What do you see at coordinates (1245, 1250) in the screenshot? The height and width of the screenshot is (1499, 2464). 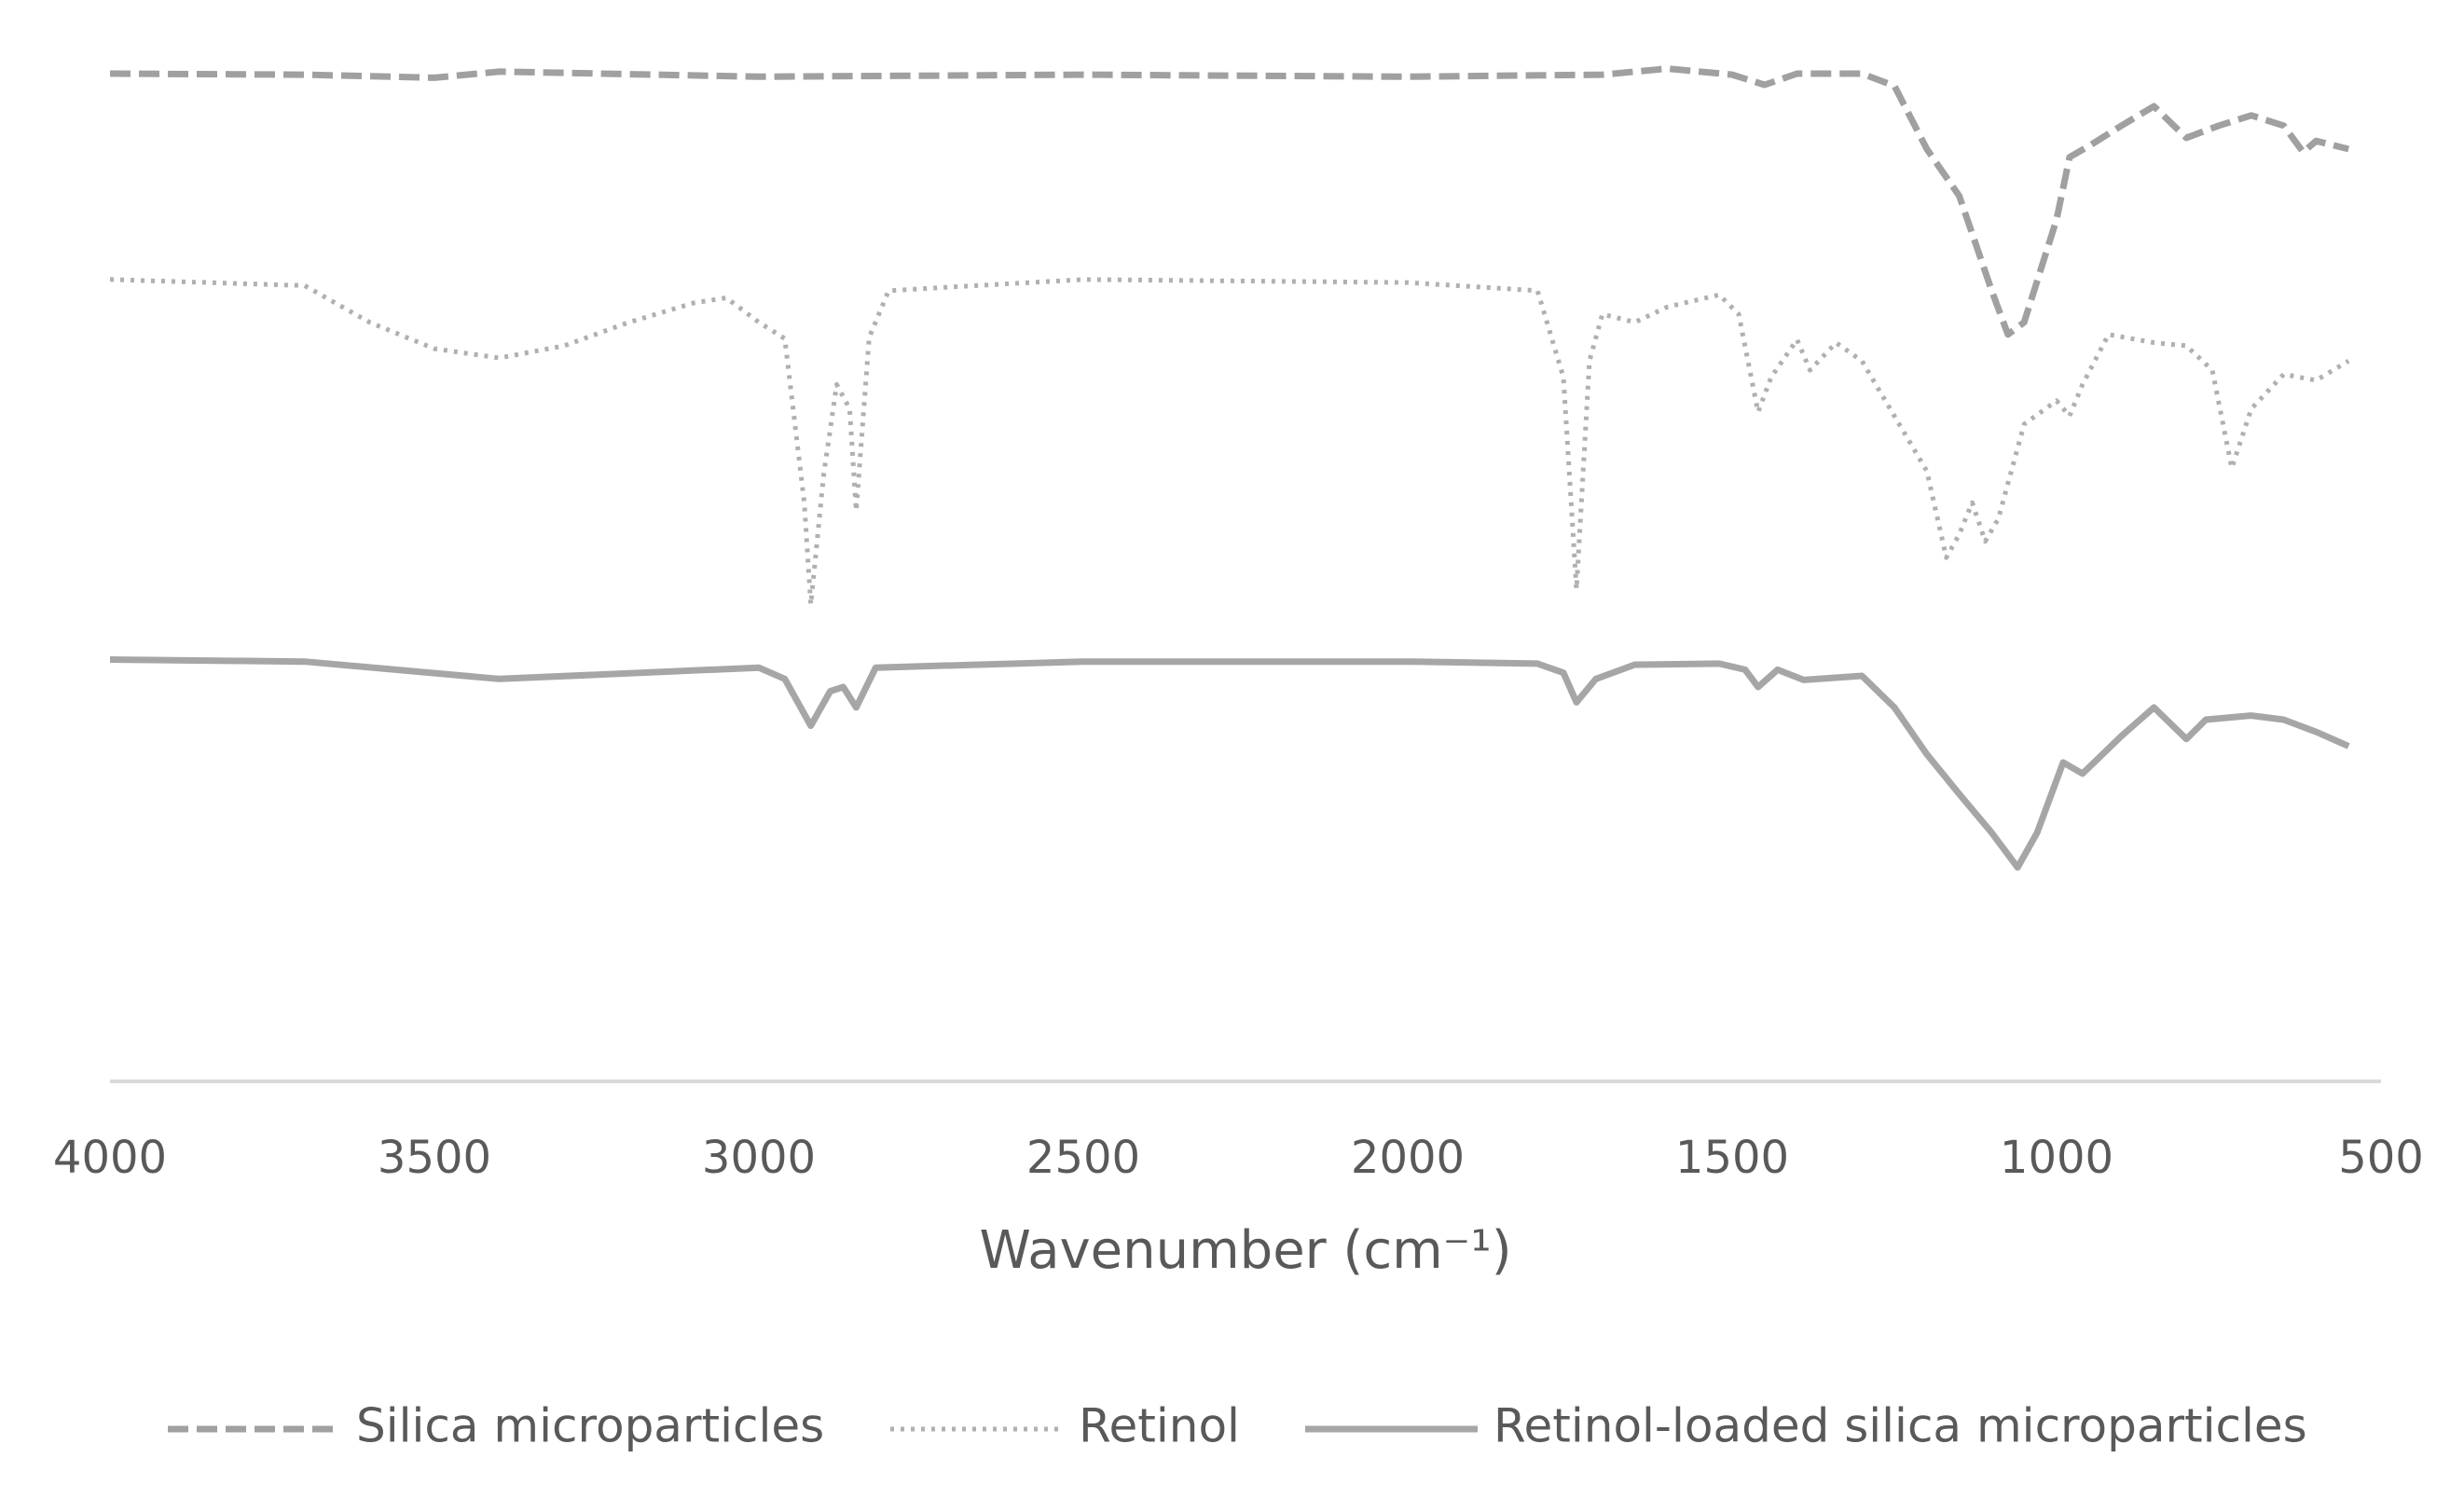 I see `x-axis-title: Wavenumber (cm⁻¹)` at bounding box center [1245, 1250].